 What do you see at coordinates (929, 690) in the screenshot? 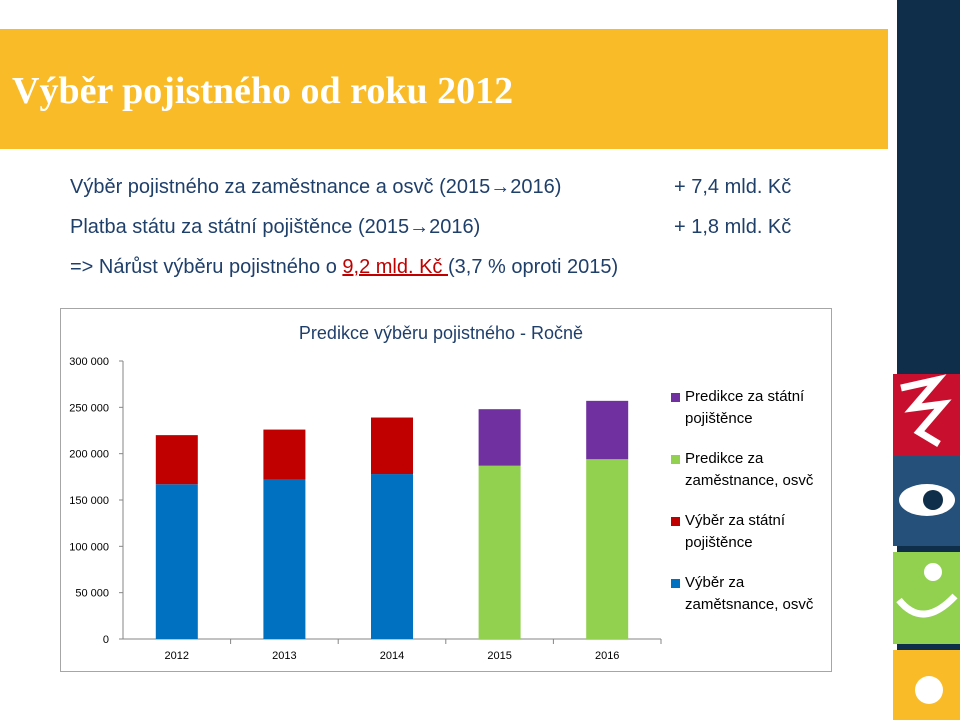
I see `sun-icon` at bounding box center [929, 690].